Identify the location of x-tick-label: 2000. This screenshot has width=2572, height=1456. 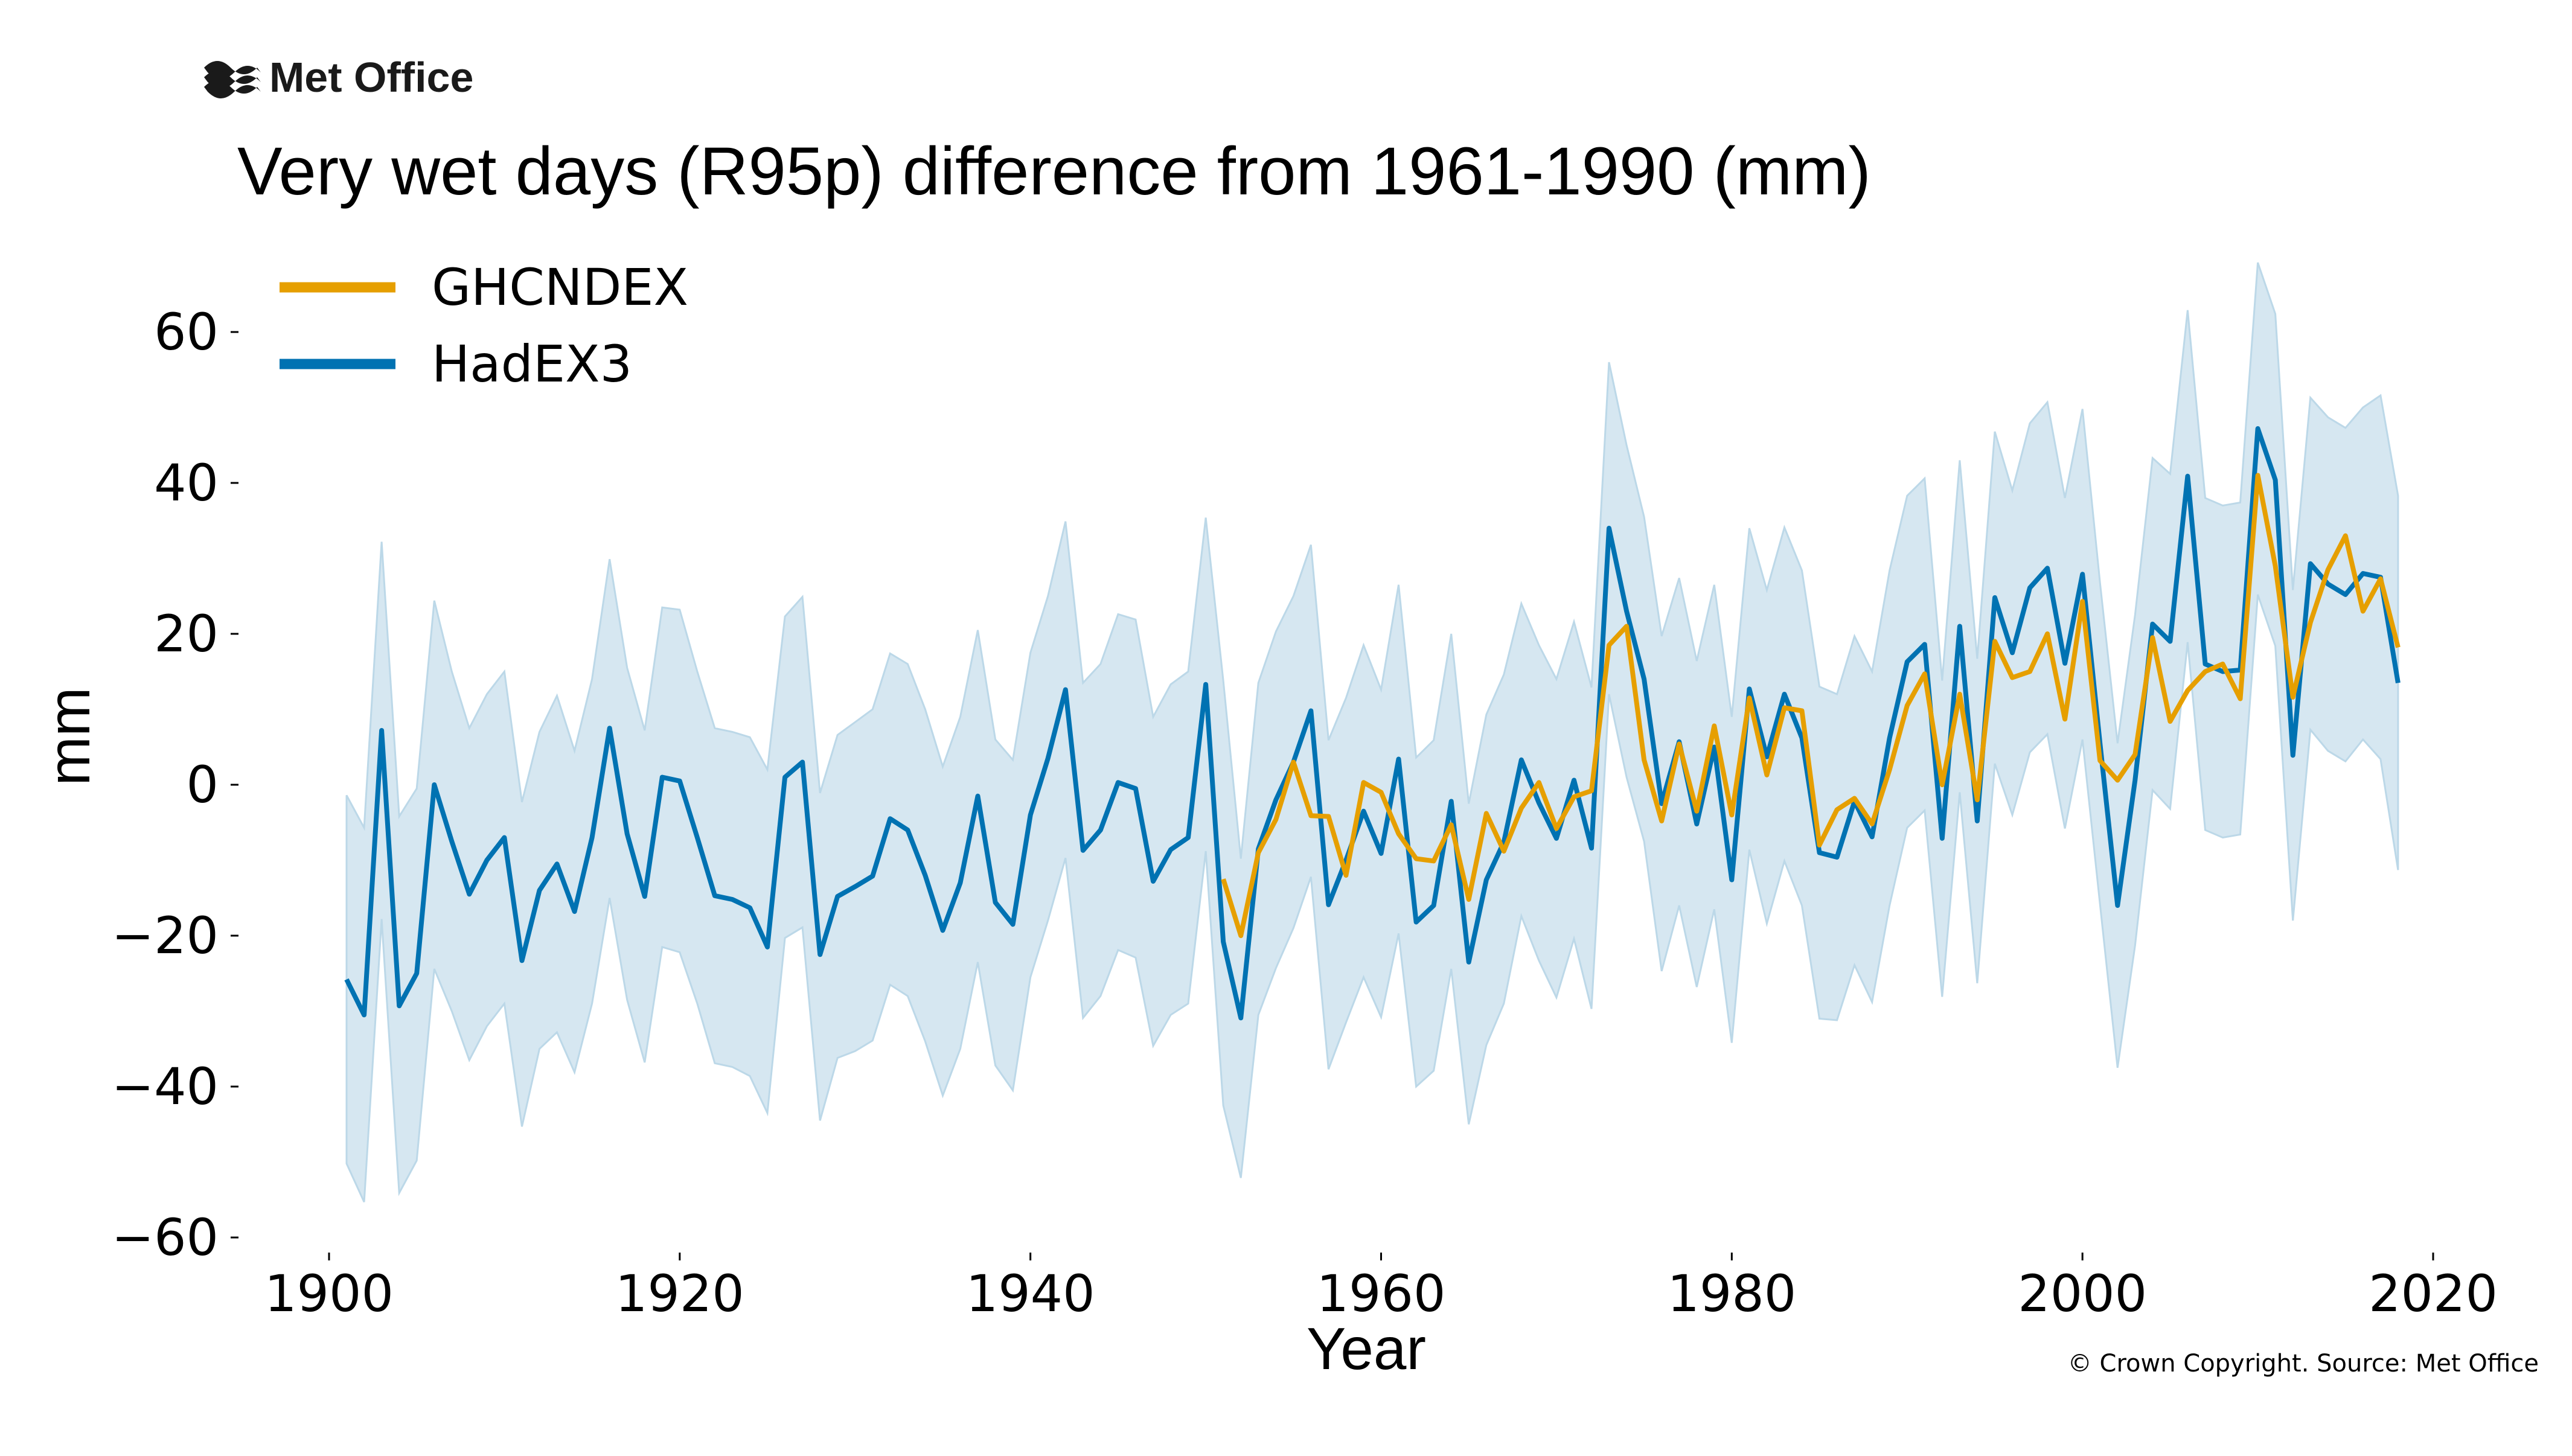
(2082, 1294).